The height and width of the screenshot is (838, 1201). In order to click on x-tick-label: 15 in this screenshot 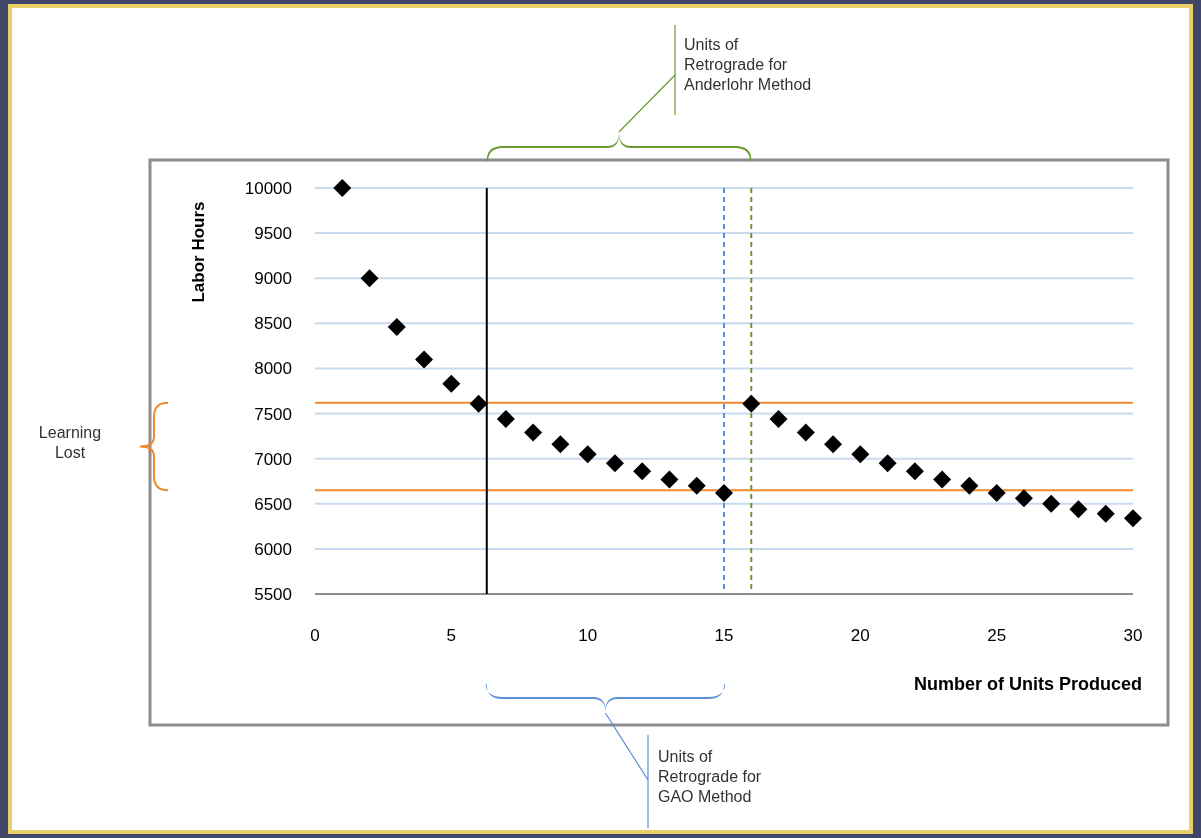, I will do `click(724, 635)`.